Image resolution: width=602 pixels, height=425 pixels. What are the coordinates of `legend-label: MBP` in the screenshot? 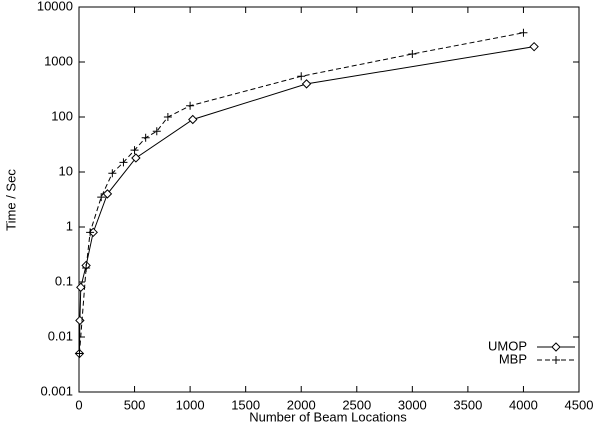 It's located at (513, 358).